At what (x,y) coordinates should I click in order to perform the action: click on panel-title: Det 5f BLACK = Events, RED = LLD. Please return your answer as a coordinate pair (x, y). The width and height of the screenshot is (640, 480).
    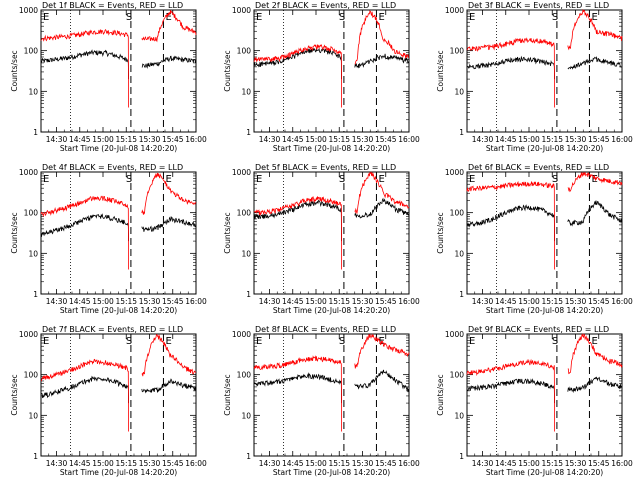
    Looking at the image, I should click on (325, 167).